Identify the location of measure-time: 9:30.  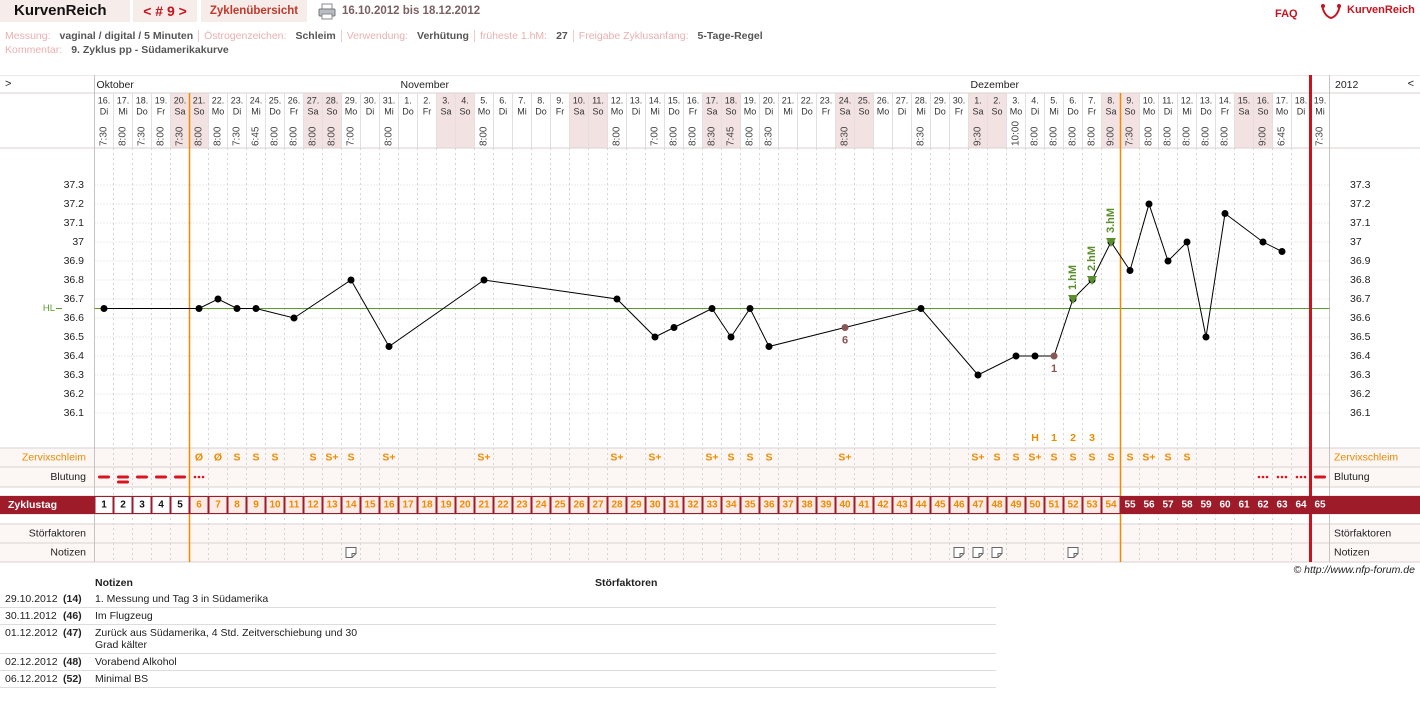
(978, 136).